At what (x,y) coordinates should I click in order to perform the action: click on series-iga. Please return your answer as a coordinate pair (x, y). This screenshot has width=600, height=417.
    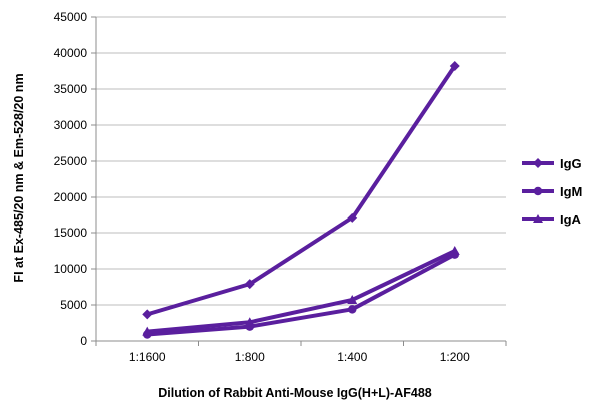
    Looking at the image, I should click on (301, 291).